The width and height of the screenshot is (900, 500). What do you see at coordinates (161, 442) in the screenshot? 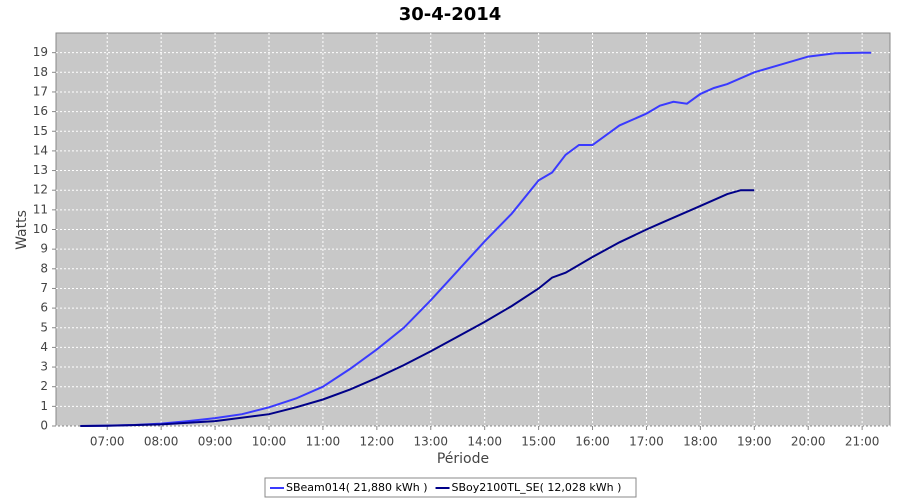
I see `x-tick-label: 08:00` at bounding box center [161, 442].